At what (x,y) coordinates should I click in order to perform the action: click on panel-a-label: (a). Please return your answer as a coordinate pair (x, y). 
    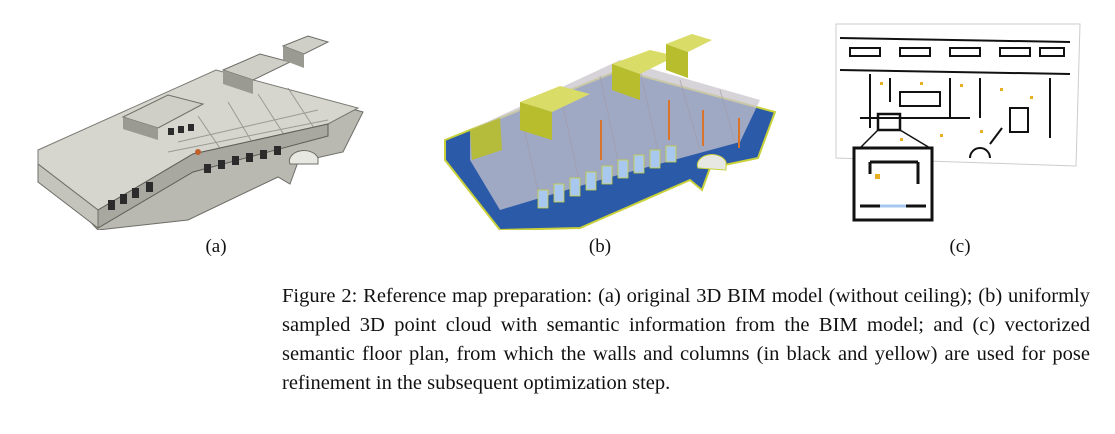
    Looking at the image, I should click on (216, 246).